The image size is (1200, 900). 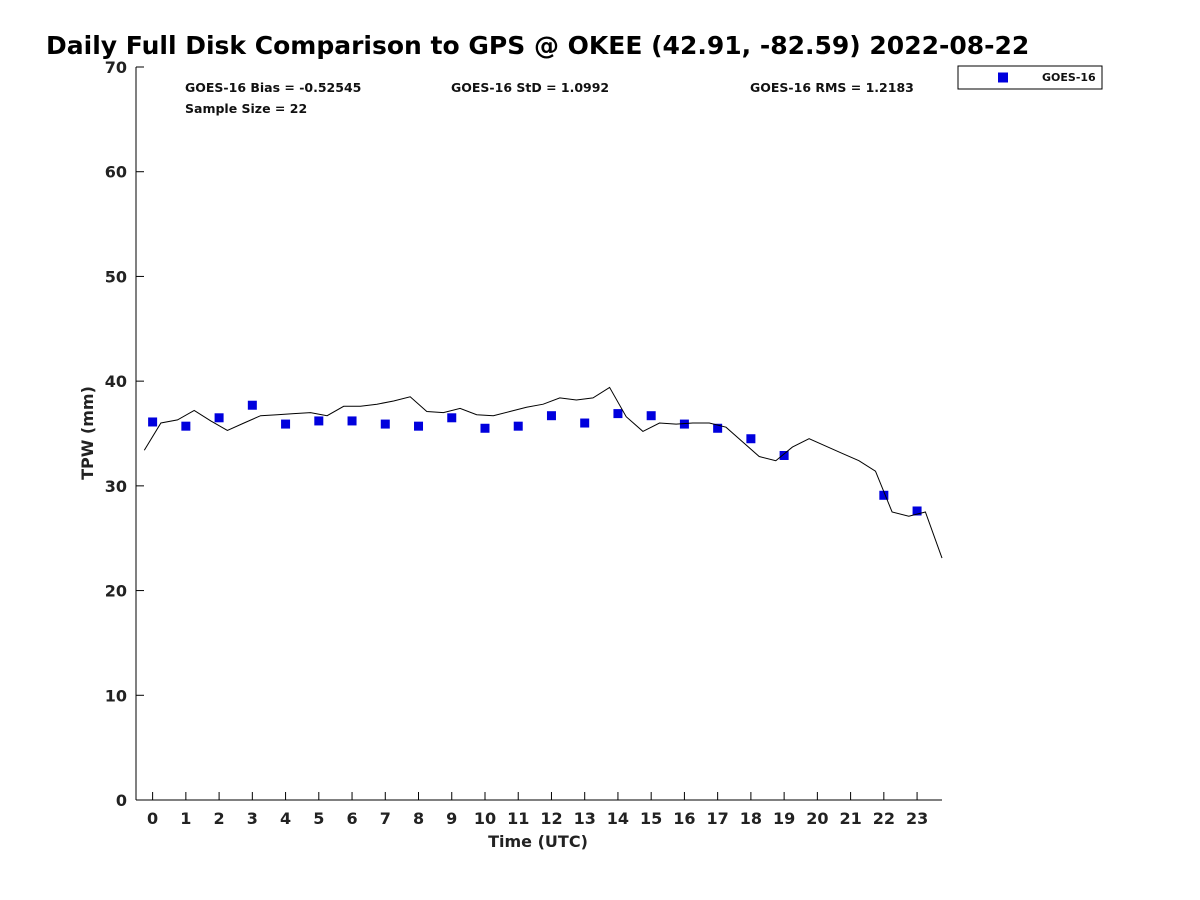 I want to click on legend-box, so click(x=1030, y=77).